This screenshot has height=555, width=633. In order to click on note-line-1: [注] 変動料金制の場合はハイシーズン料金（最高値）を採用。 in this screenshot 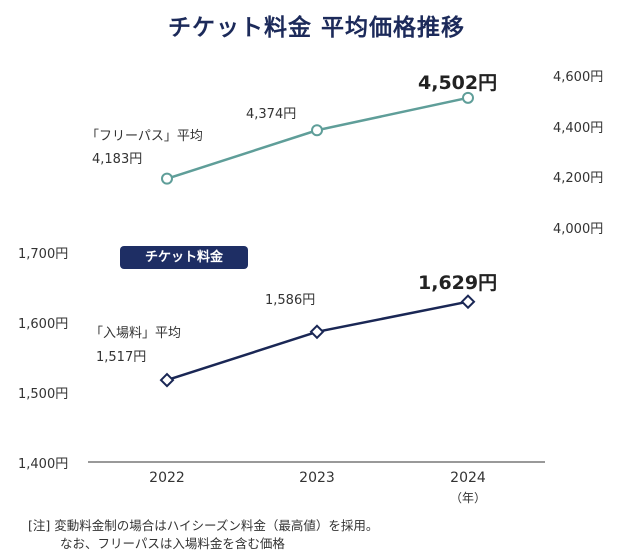, I will do `click(203, 525)`.